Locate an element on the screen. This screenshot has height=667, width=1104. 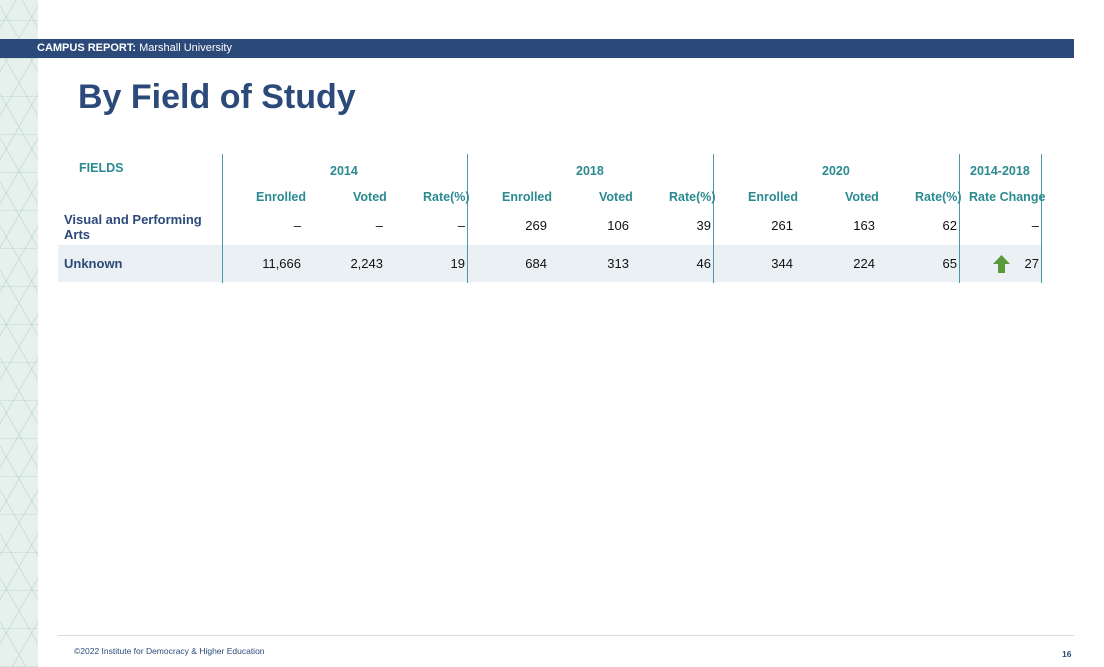
row1-2014-rate: – is located at coordinates (461, 225).